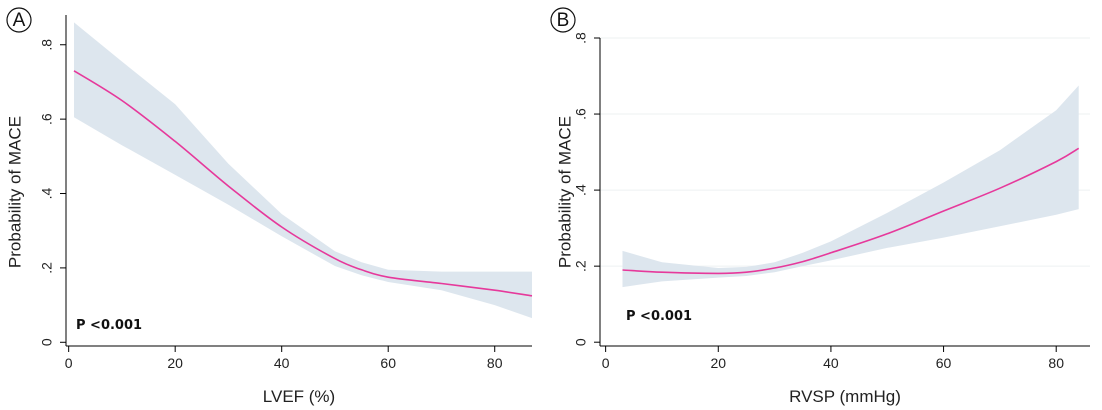 This screenshot has width=1102, height=410. I want to click on x-axis-title: RVSP (mmHg), so click(845, 396).